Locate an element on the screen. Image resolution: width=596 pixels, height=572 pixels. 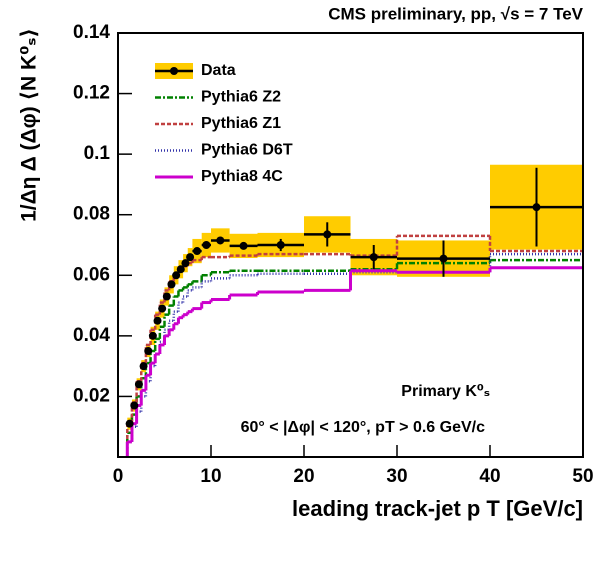
legend-label: Pythia6 D6T is located at coordinates (247, 150).